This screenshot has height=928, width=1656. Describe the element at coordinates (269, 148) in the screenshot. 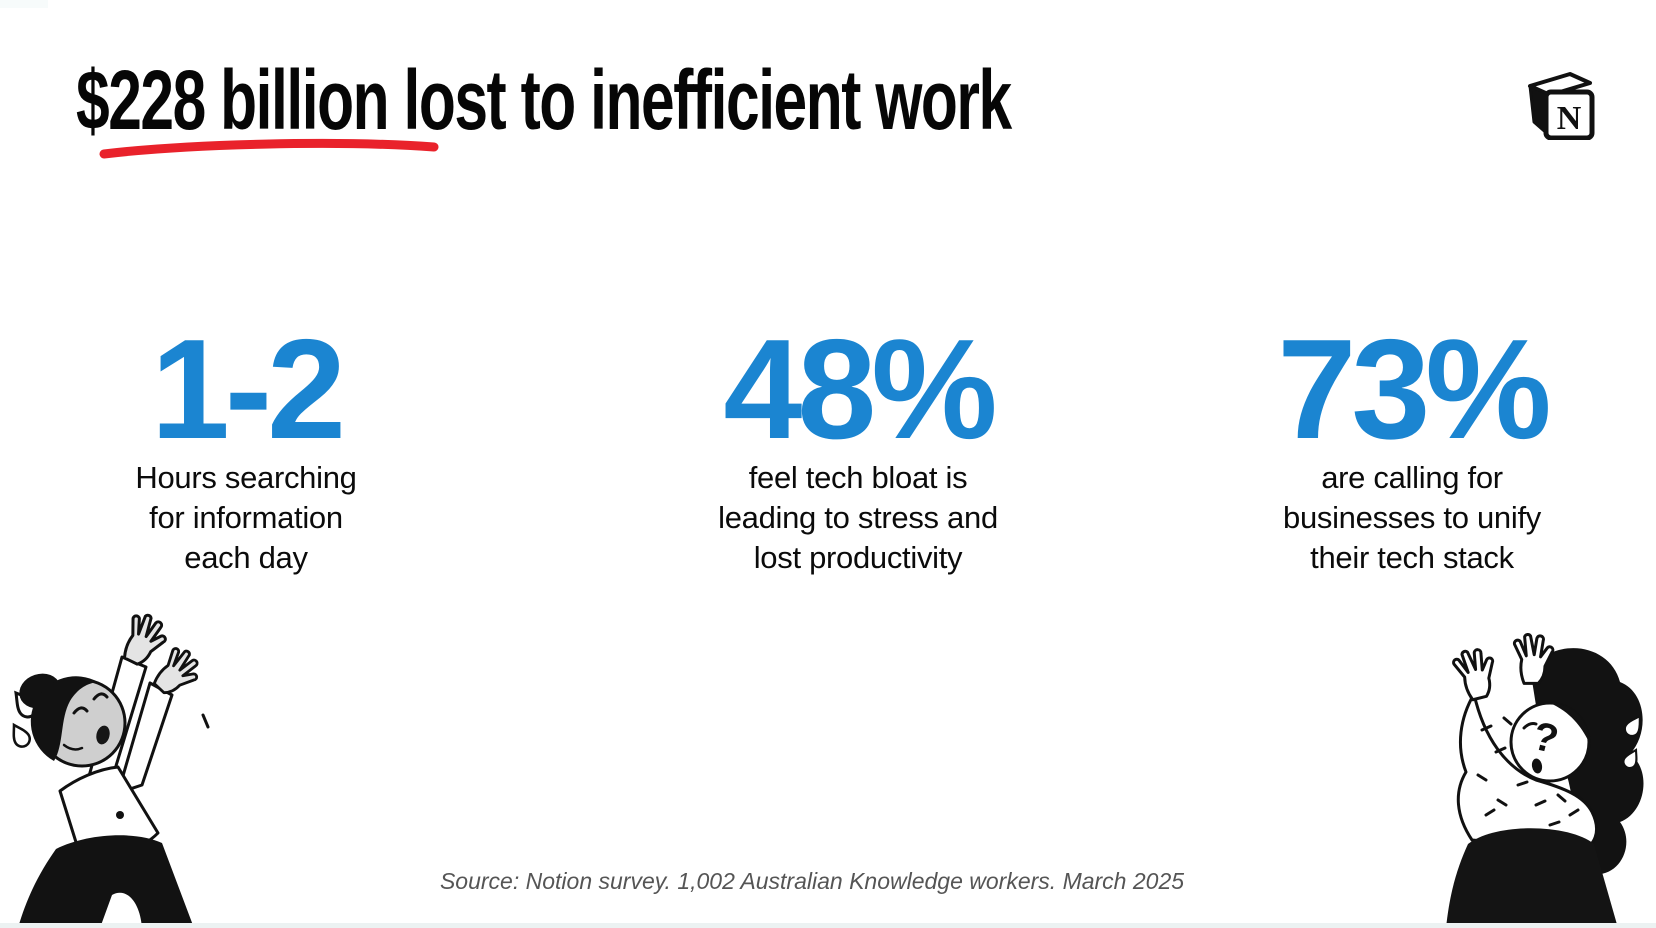

I see `red-underline-icon` at that location.